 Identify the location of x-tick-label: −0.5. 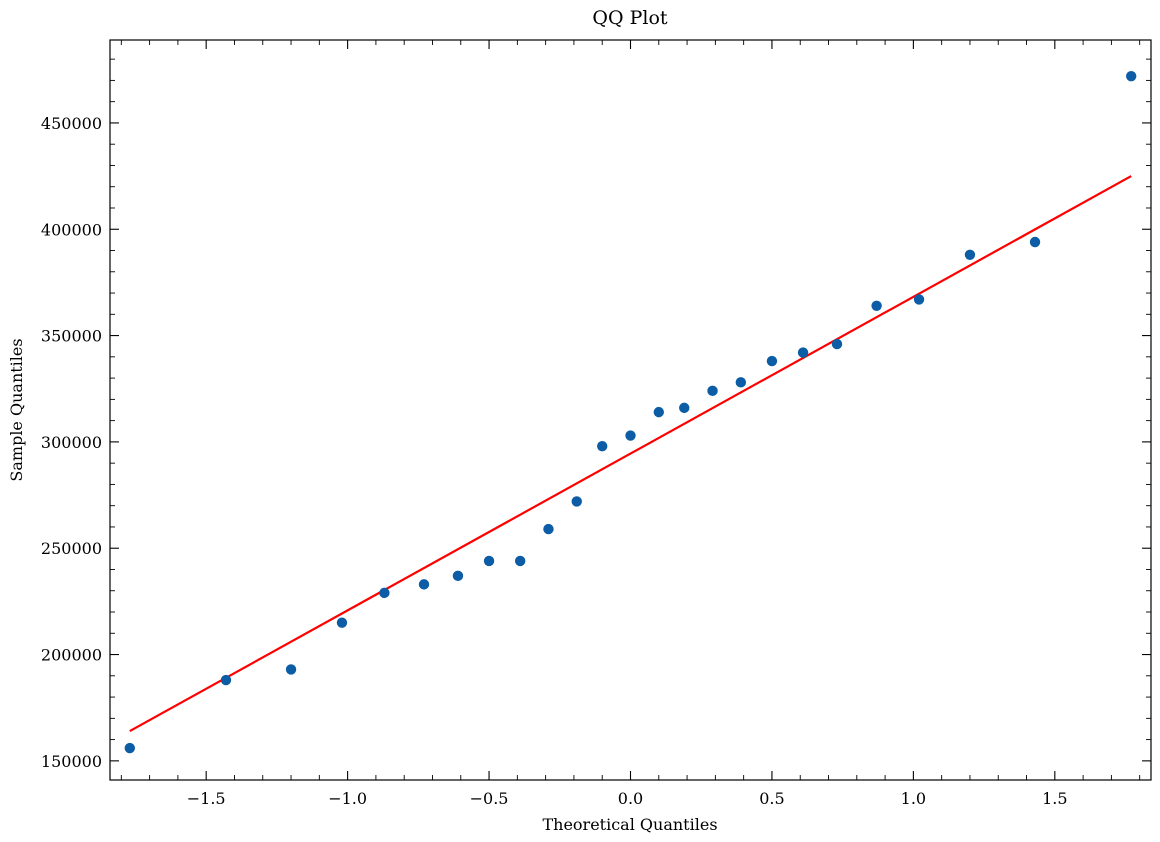
(489, 798).